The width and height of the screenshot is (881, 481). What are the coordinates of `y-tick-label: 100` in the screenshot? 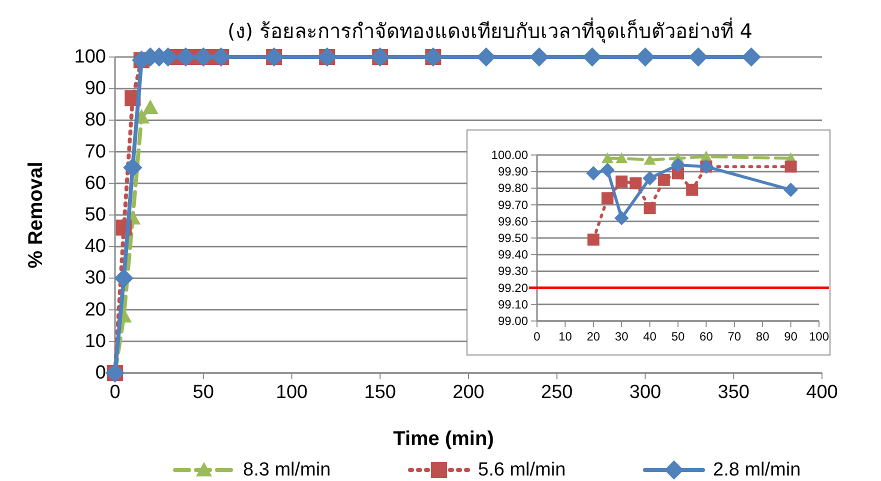 It's located at (90, 57).